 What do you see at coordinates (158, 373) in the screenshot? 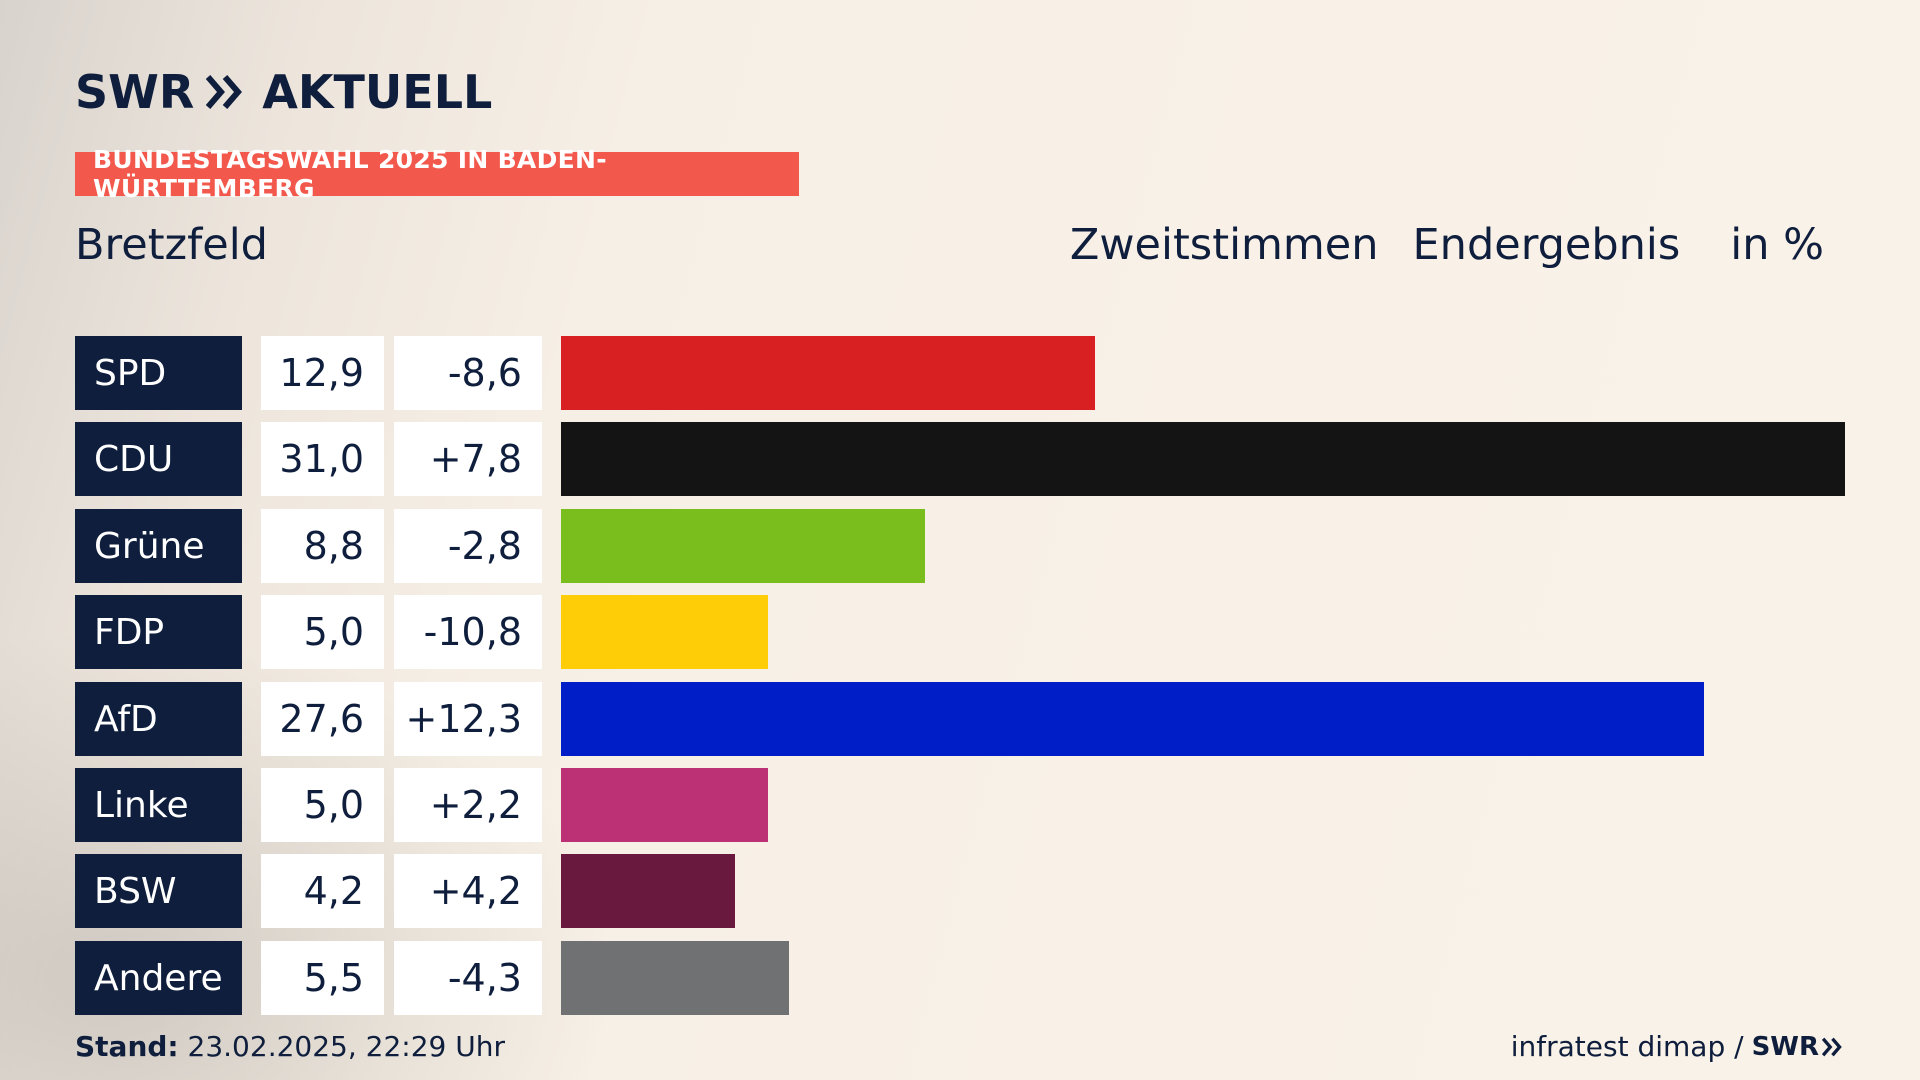
I see `party-label: SPD` at bounding box center [158, 373].